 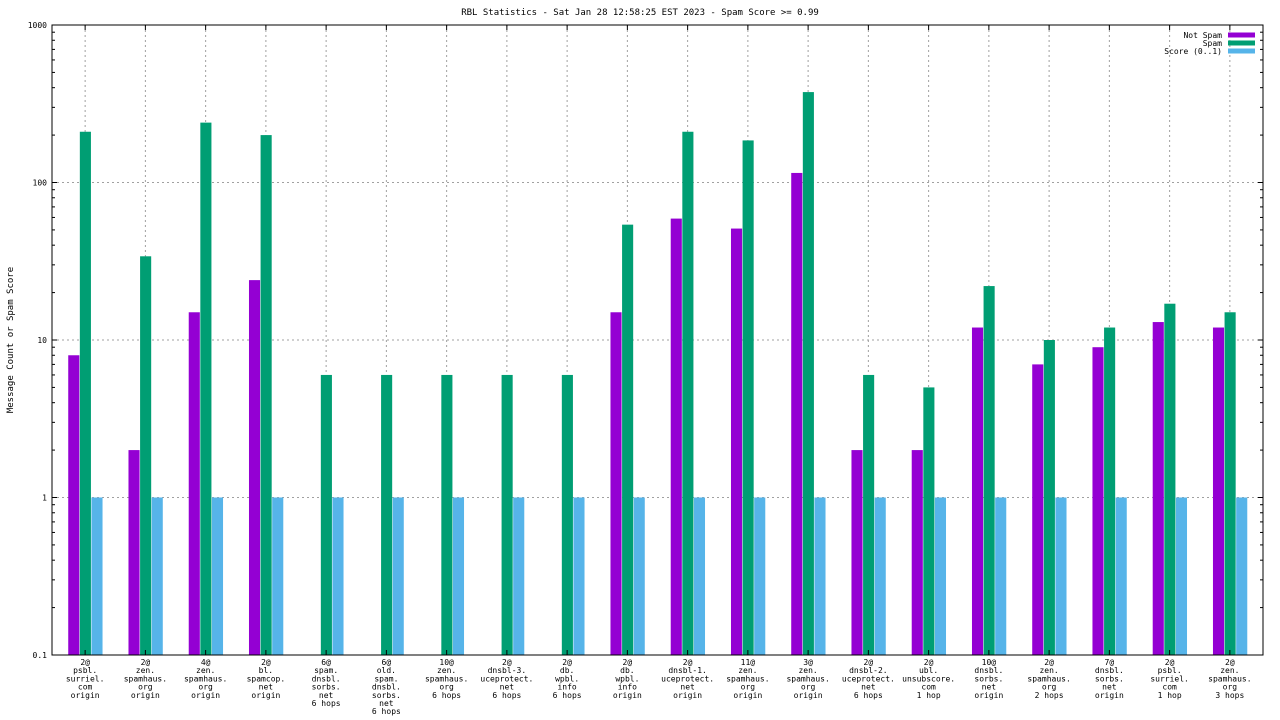 I want to click on y-tick-label: 0.1, so click(x=40, y=655).